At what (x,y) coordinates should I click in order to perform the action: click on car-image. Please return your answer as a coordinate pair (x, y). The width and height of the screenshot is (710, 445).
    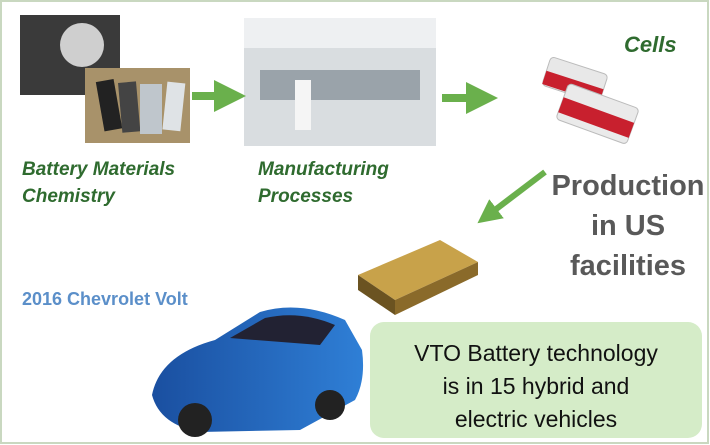
    Looking at the image, I should click on (258, 372).